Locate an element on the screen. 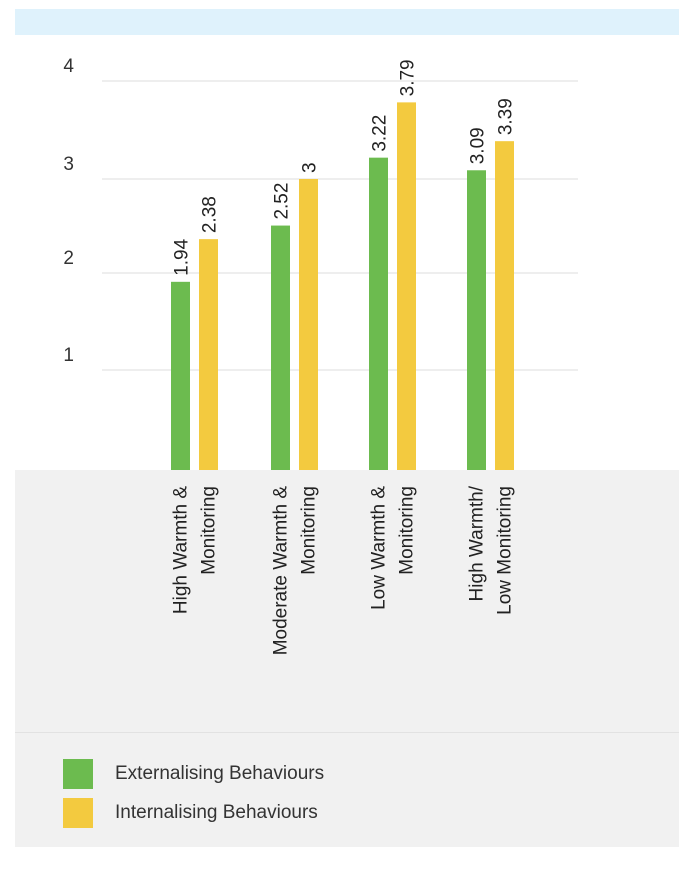 The width and height of the screenshot is (683, 870). value-label-externalising-3: 3.09 is located at coordinates (478, 145).